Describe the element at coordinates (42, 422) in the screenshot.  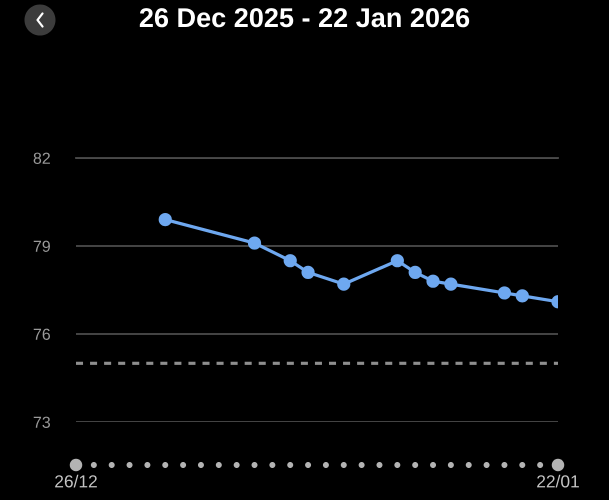
I see `y-tick-label: 73` at that location.